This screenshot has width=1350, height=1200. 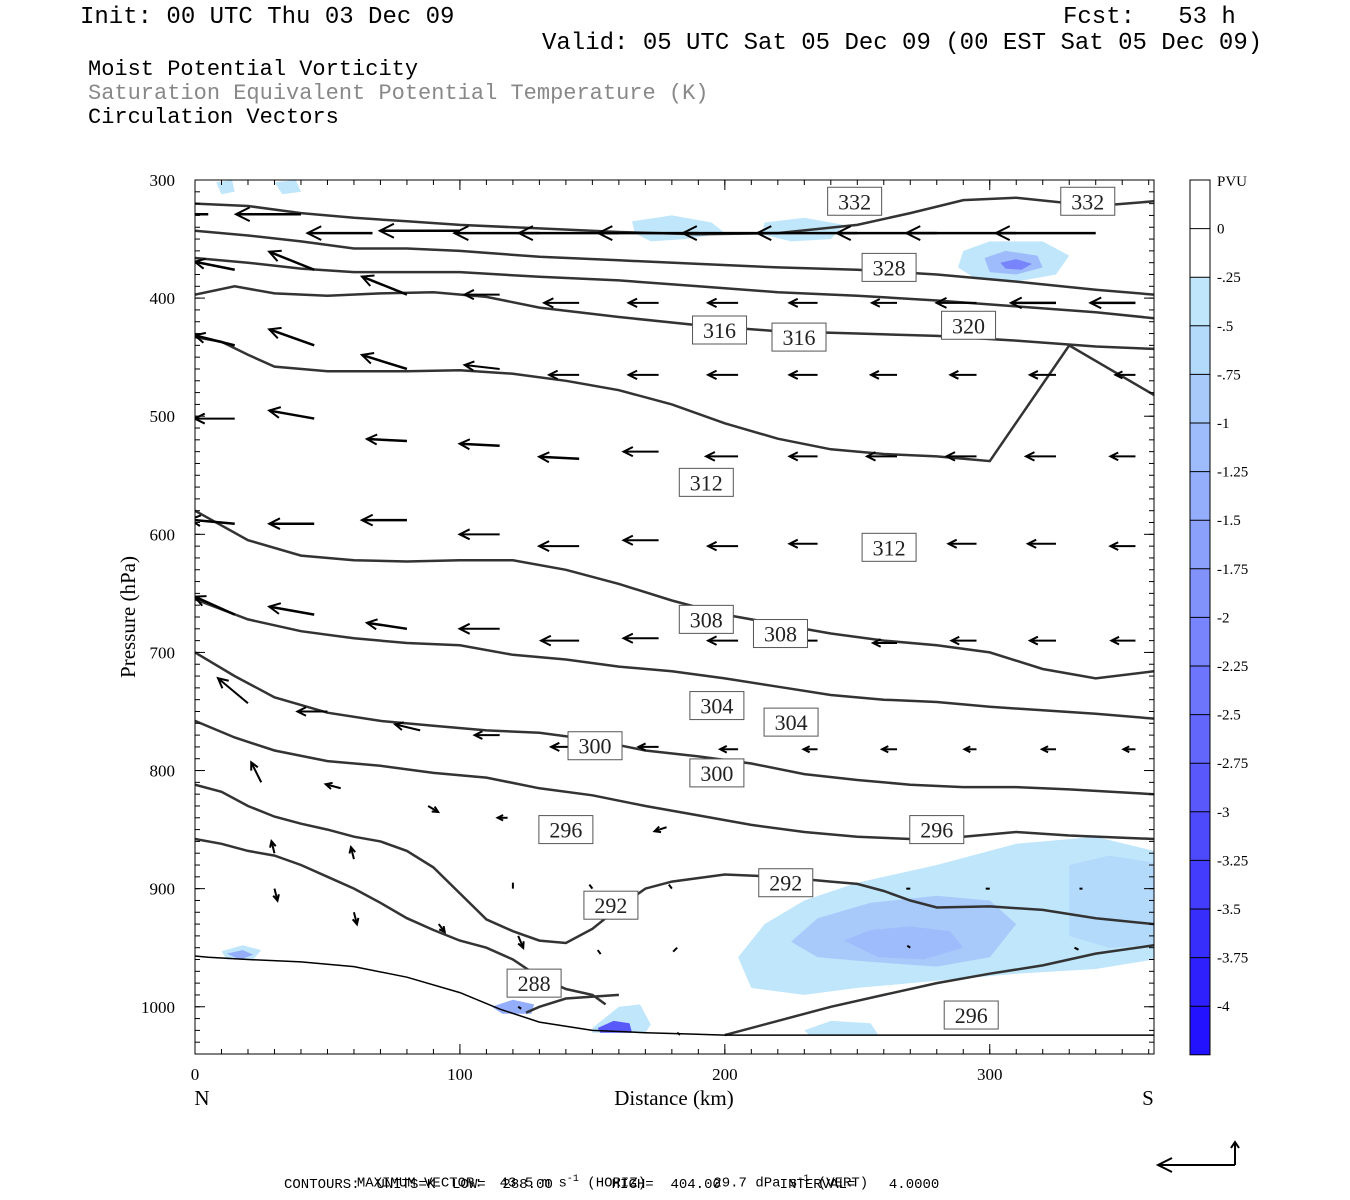 I want to click on colorbar-tick-label: 0, so click(x=1221, y=230).